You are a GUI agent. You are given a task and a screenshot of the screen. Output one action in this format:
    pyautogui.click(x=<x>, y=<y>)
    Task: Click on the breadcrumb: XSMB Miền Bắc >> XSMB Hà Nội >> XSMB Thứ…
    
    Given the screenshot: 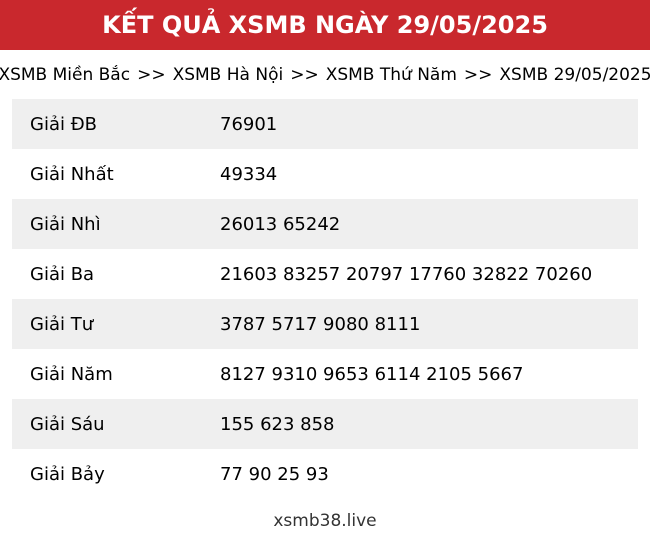 What is the action you would take?
    pyautogui.click(x=325, y=74)
    